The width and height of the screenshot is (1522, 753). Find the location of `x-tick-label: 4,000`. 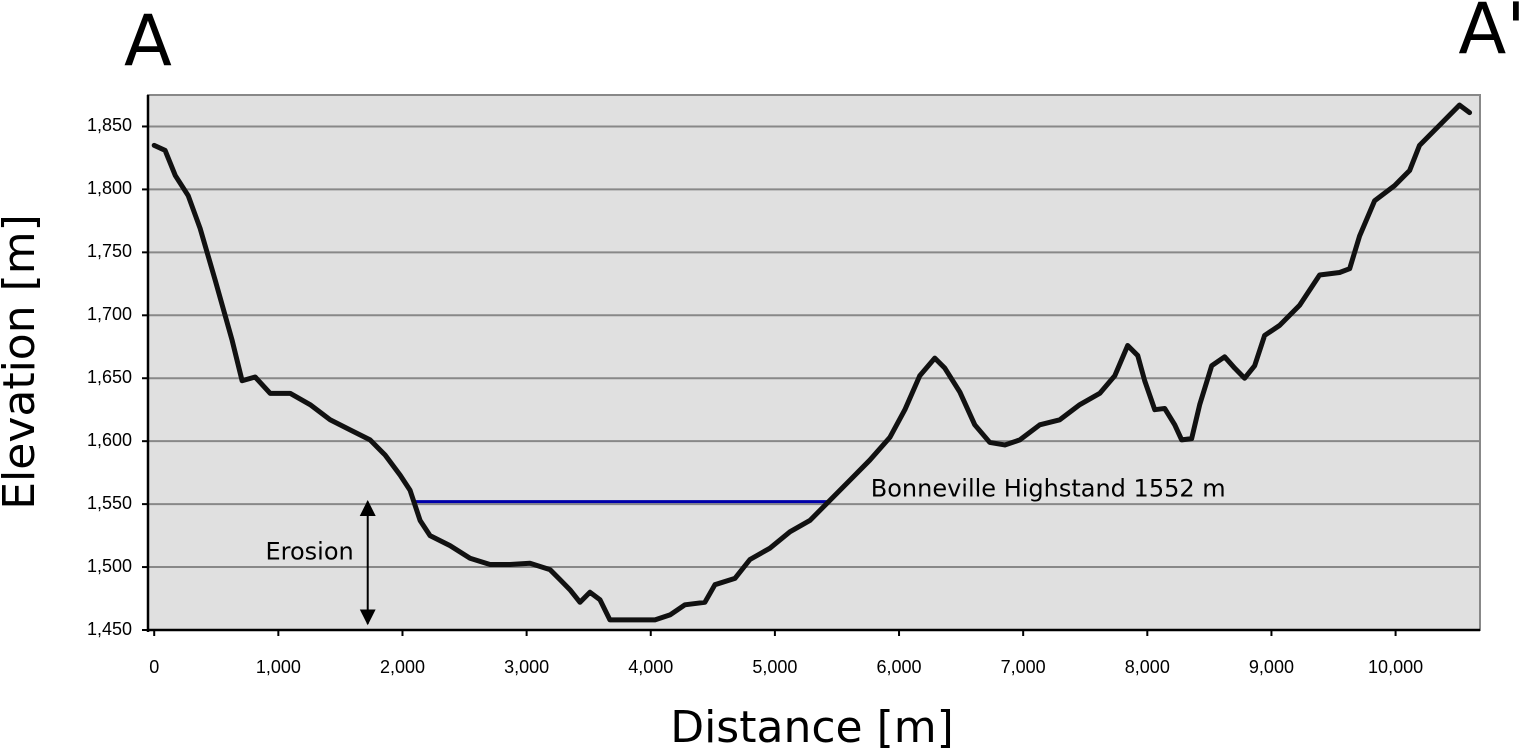

x-tick-label: 4,000 is located at coordinates (650, 667).